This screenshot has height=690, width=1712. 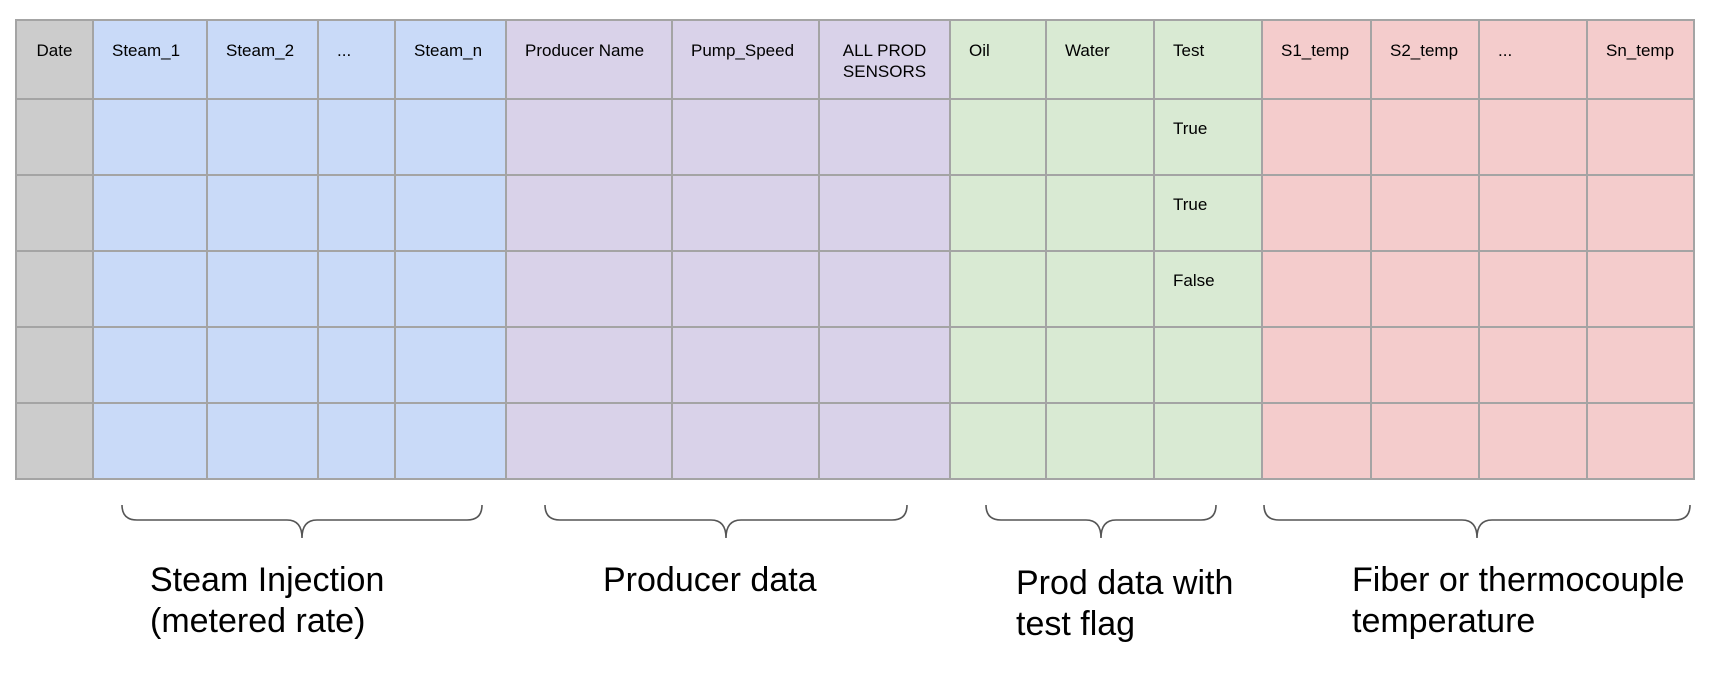 I want to click on table-row: False, so click(x=855, y=289).